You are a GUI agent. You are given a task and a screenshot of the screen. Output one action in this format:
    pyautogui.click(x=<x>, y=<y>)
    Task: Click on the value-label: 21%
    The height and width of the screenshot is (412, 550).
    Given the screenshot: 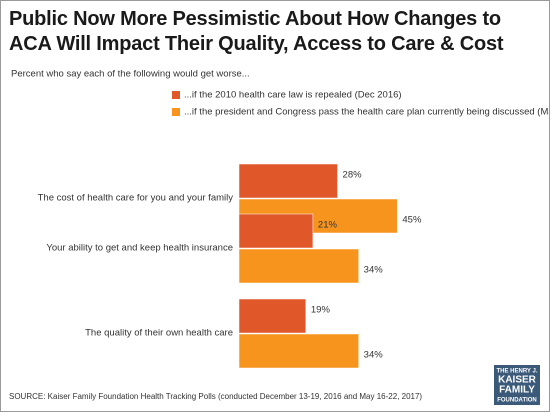 What is the action you would take?
    pyautogui.click(x=328, y=225)
    